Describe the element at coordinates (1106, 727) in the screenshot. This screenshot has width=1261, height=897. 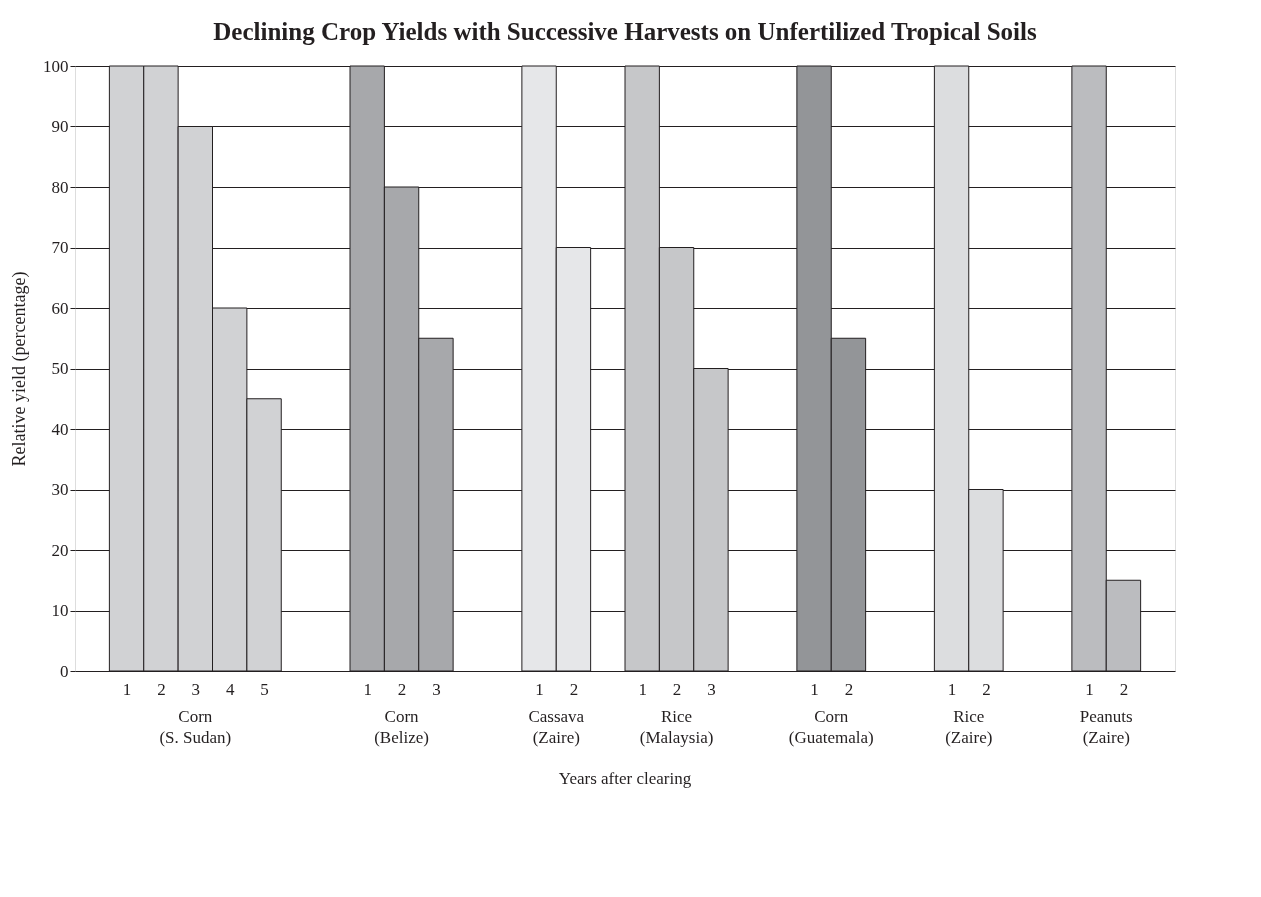
I see `text: Peanuts (Zaire)` at that location.